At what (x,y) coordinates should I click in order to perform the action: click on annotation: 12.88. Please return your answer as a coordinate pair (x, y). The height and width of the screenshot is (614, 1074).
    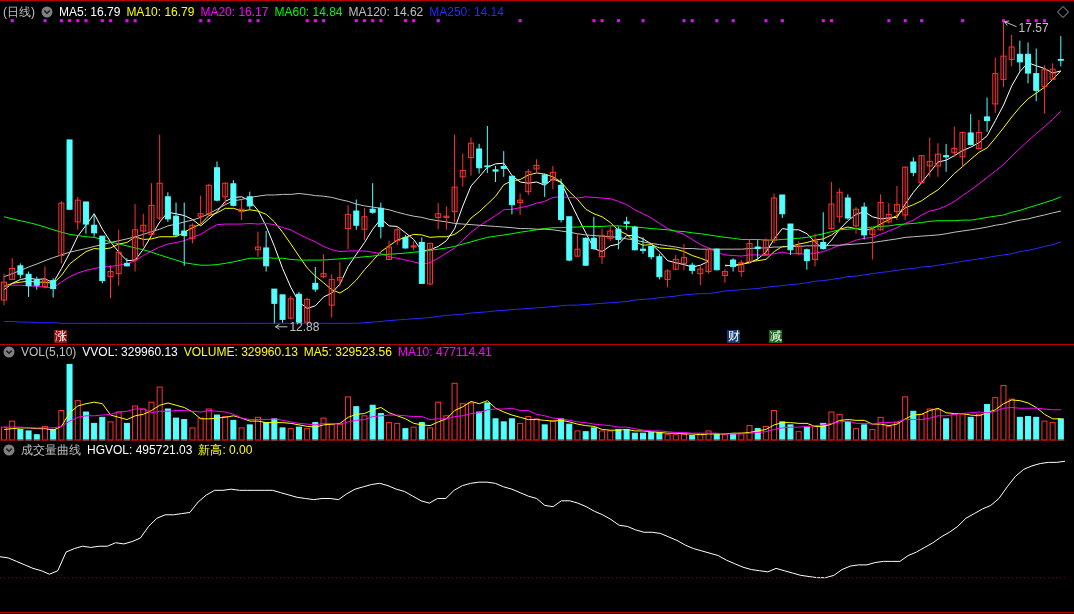
    Looking at the image, I should click on (304, 327).